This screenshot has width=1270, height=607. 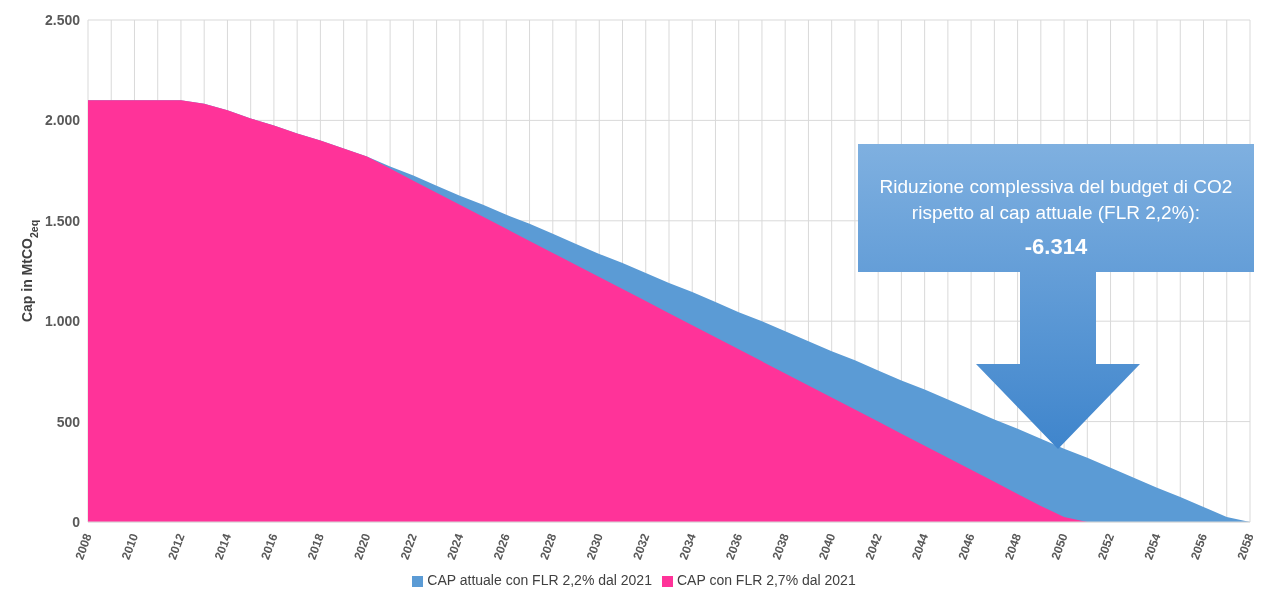 What do you see at coordinates (62, 220) in the screenshot?
I see `y-tick-label: 1.500` at bounding box center [62, 220].